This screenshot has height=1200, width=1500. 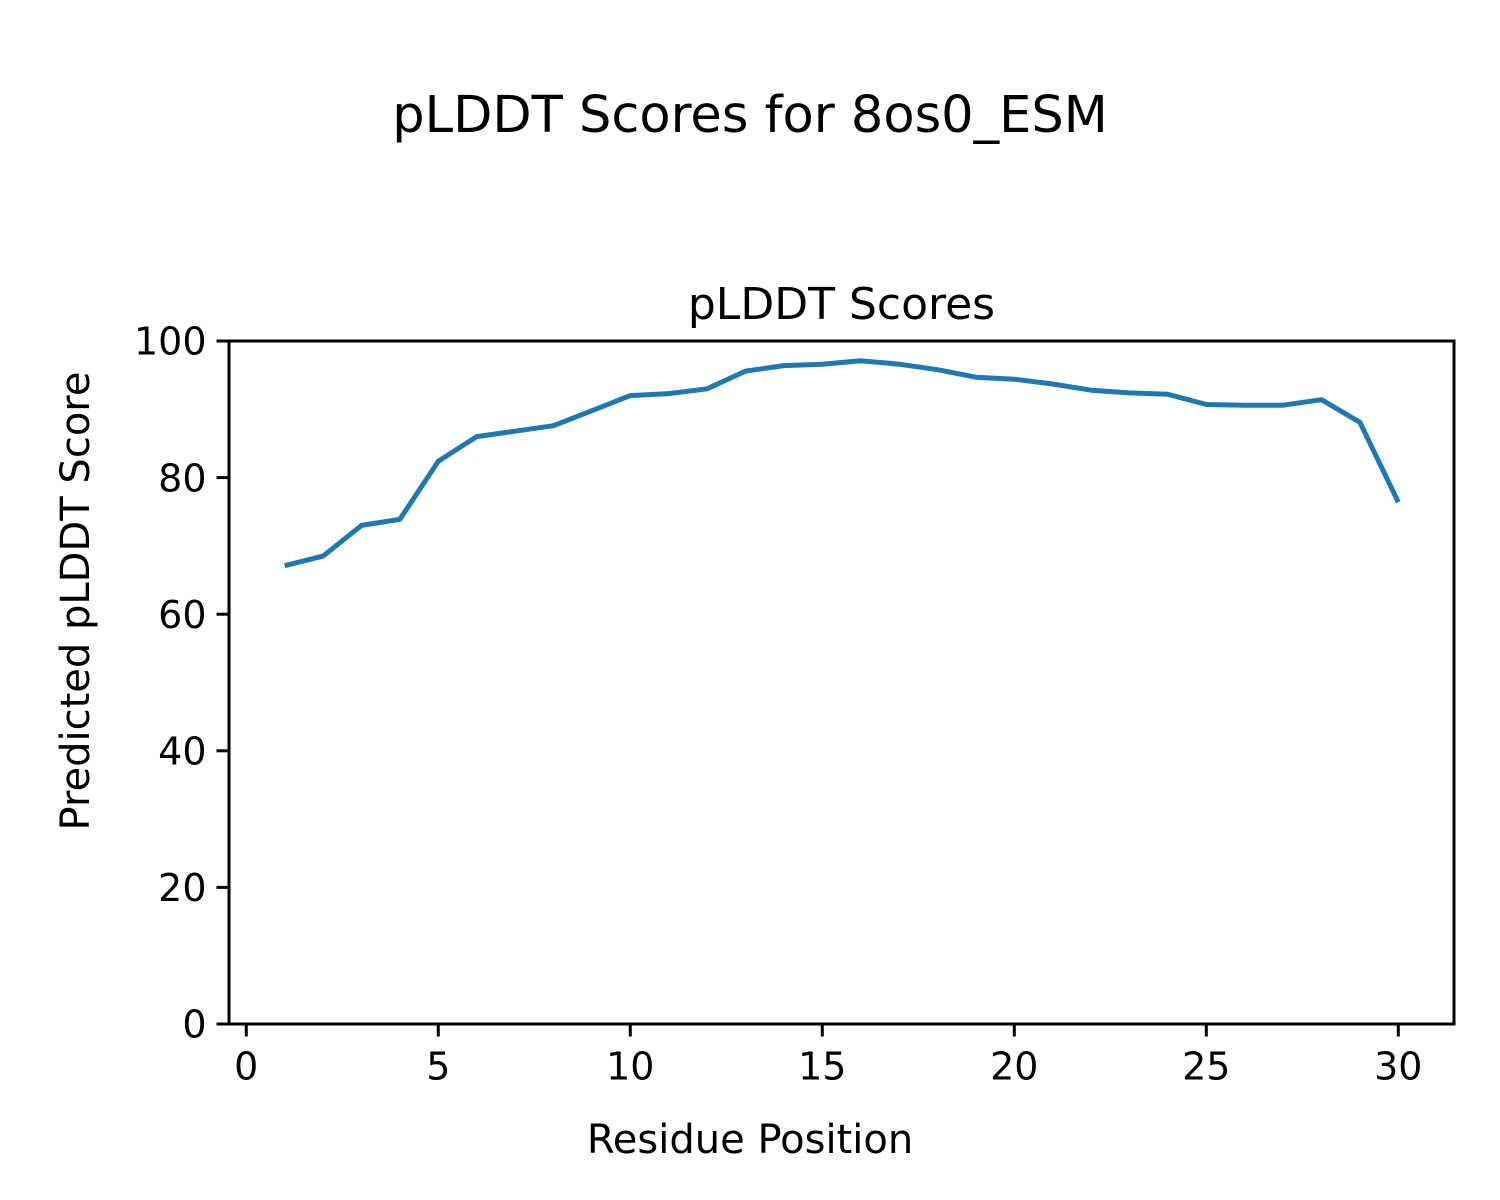 I want to click on y-tick-label: 60, so click(x=182, y=615).